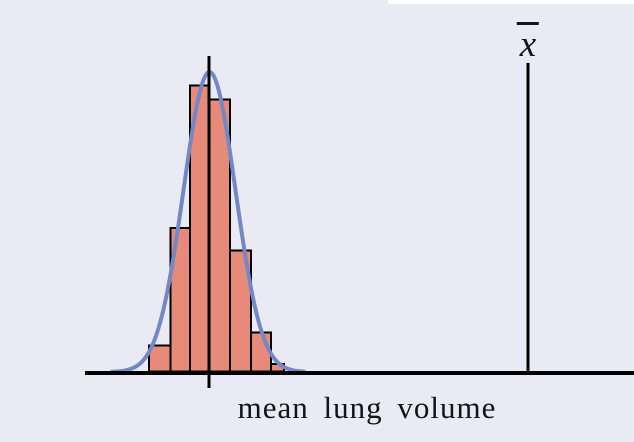  I want to click on xbar-label-text: x, so click(528, 42).